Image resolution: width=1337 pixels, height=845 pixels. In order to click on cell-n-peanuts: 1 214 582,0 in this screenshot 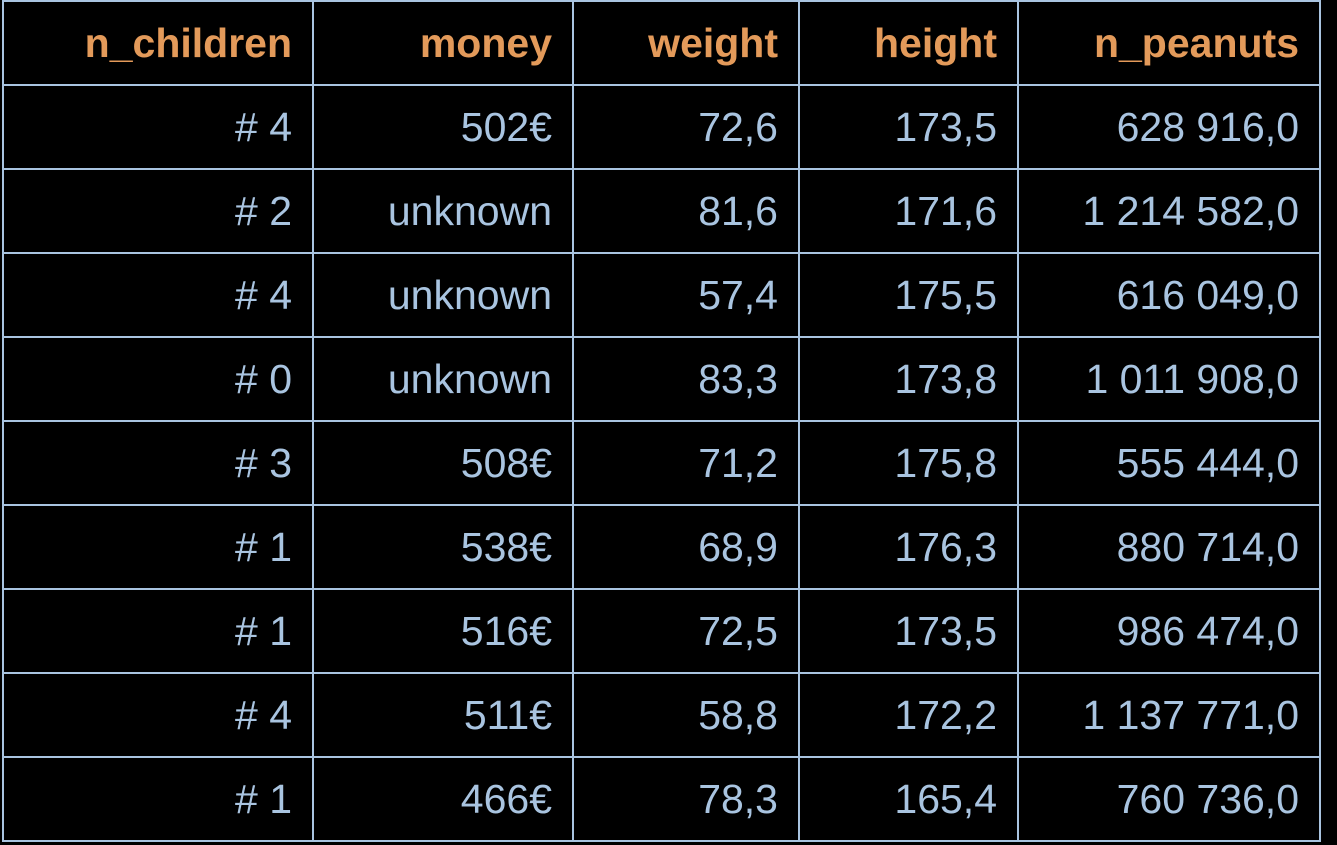, I will do `click(1169, 211)`.